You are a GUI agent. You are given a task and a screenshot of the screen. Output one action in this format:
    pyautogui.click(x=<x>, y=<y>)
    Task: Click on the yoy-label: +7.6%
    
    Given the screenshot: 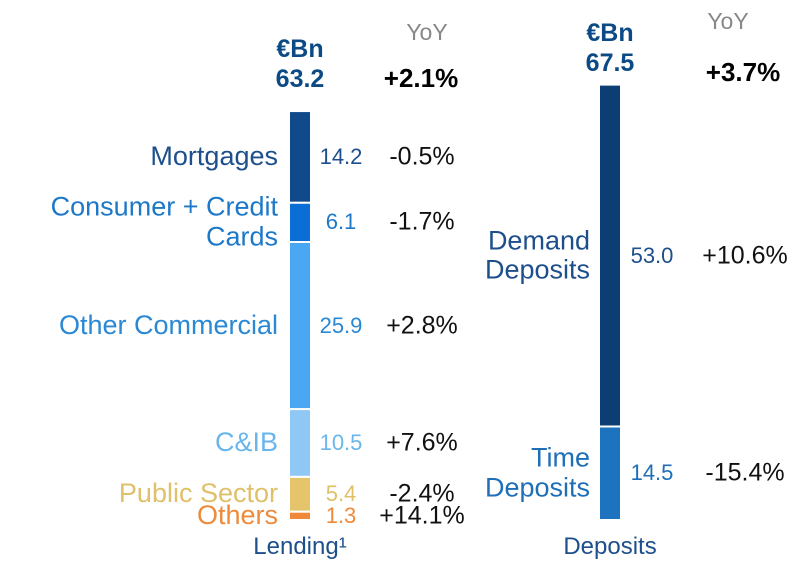 What is the action you would take?
    pyautogui.click(x=422, y=442)
    